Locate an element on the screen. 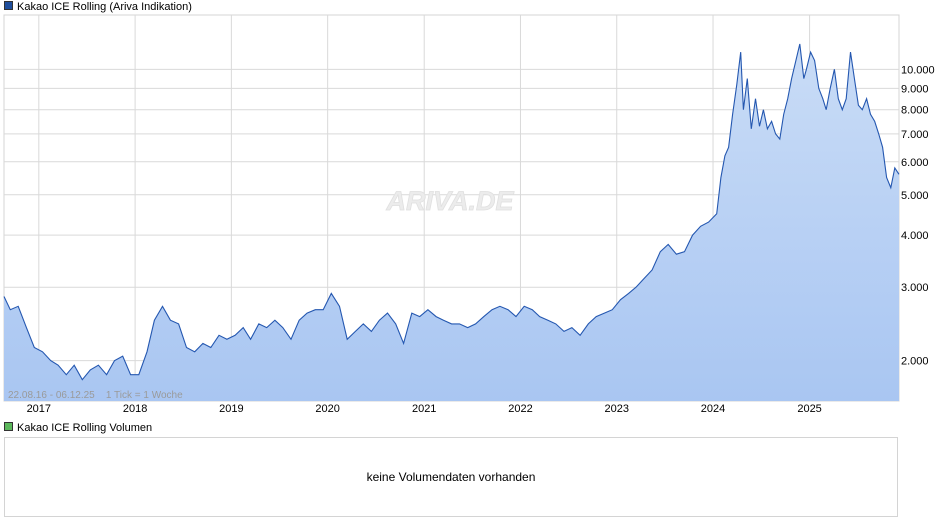 Image resolution: width=940 pixels, height=526 pixels. range-note: 22.08.16 - 06.12.25 1 Tick = 1 Woche is located at coordinates (95, 395).